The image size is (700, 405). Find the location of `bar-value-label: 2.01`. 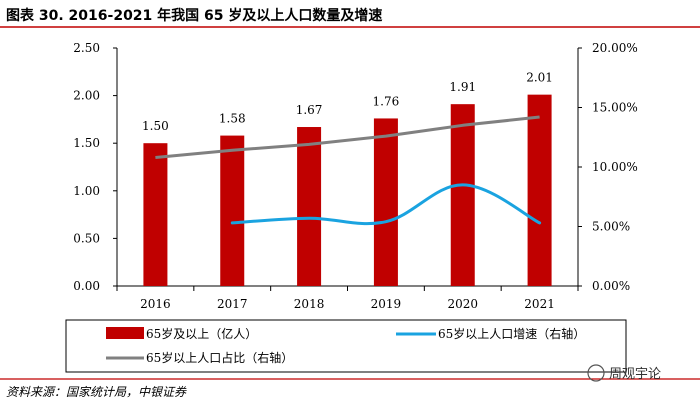

bar-value-label: 2.01 is located at coordinates (539, 78).